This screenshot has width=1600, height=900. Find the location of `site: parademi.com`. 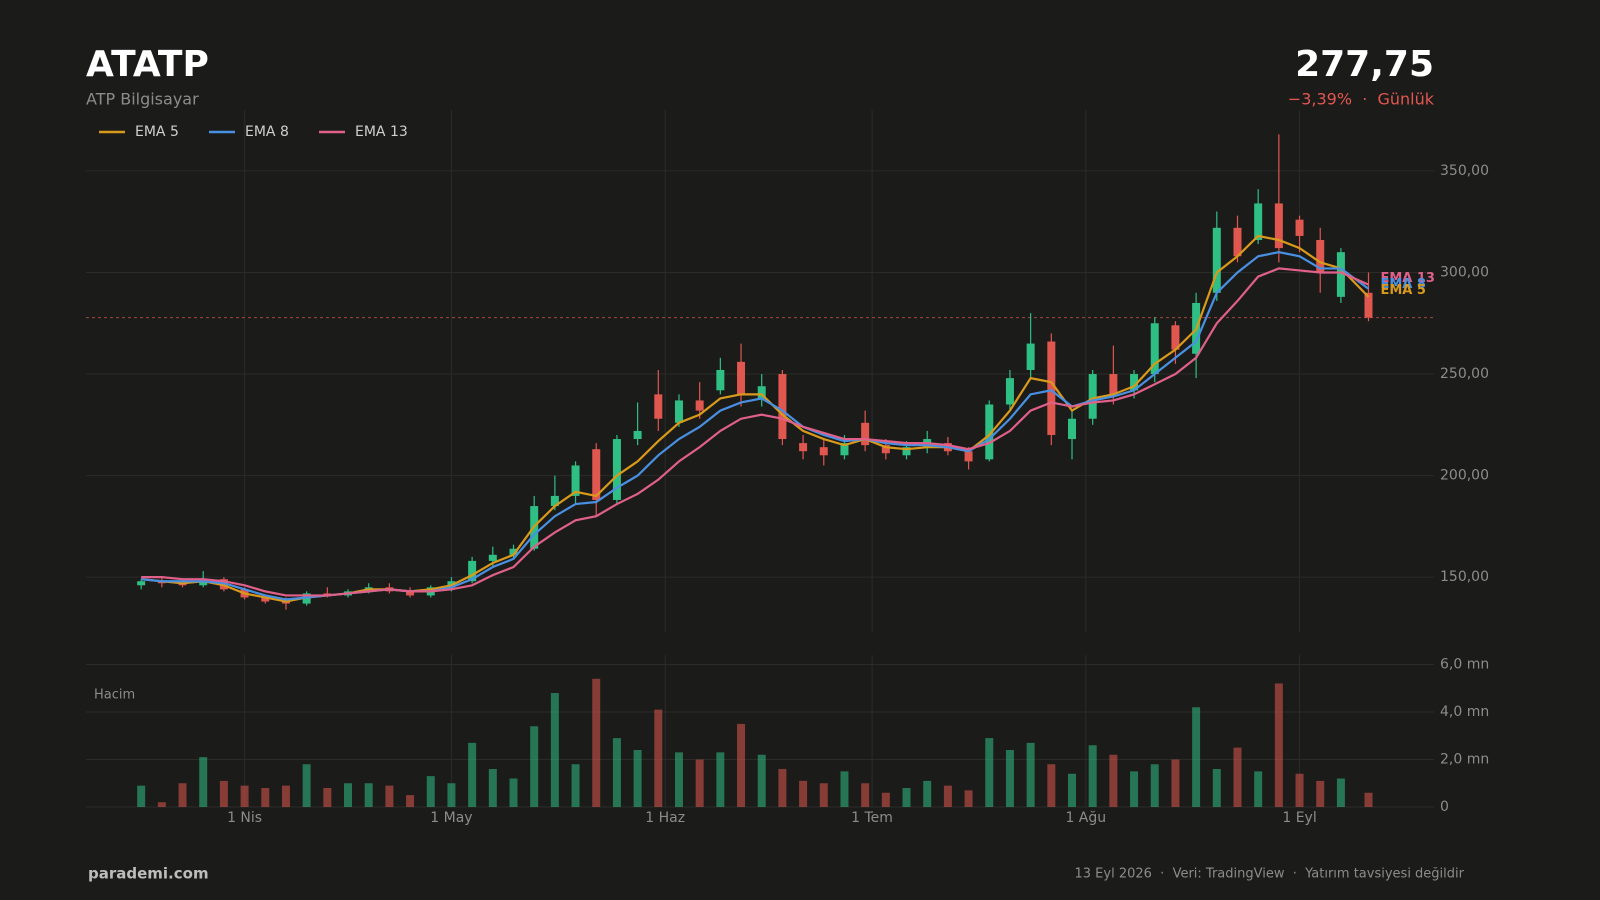

site: parademi.com is located at coordinates (148, 874).